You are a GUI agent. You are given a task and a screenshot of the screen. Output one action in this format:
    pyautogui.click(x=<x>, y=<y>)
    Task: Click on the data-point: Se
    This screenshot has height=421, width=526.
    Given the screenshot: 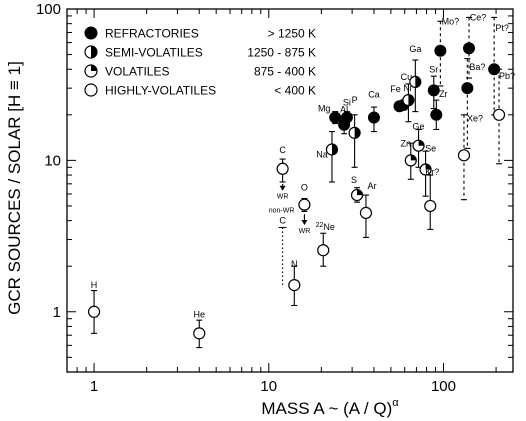 What is the action you would take?
    pyautogui.click(x=427, y=170)
    